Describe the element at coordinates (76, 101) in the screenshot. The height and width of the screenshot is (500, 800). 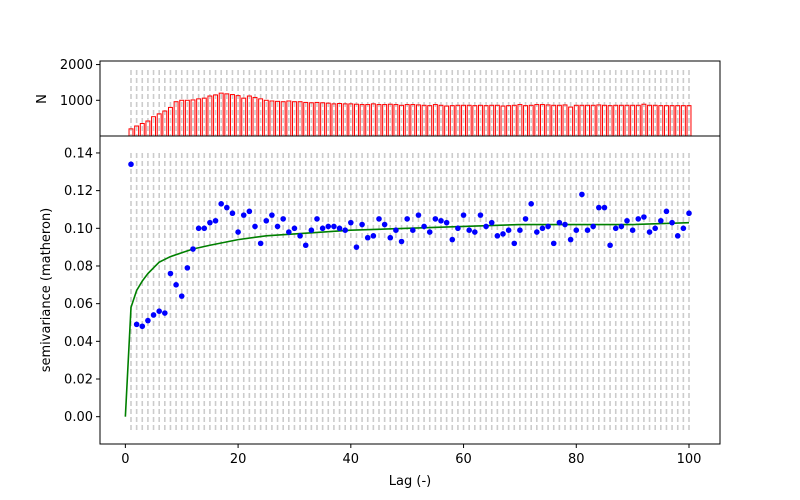
I see `top-y-tick-label: 1000` at that location.